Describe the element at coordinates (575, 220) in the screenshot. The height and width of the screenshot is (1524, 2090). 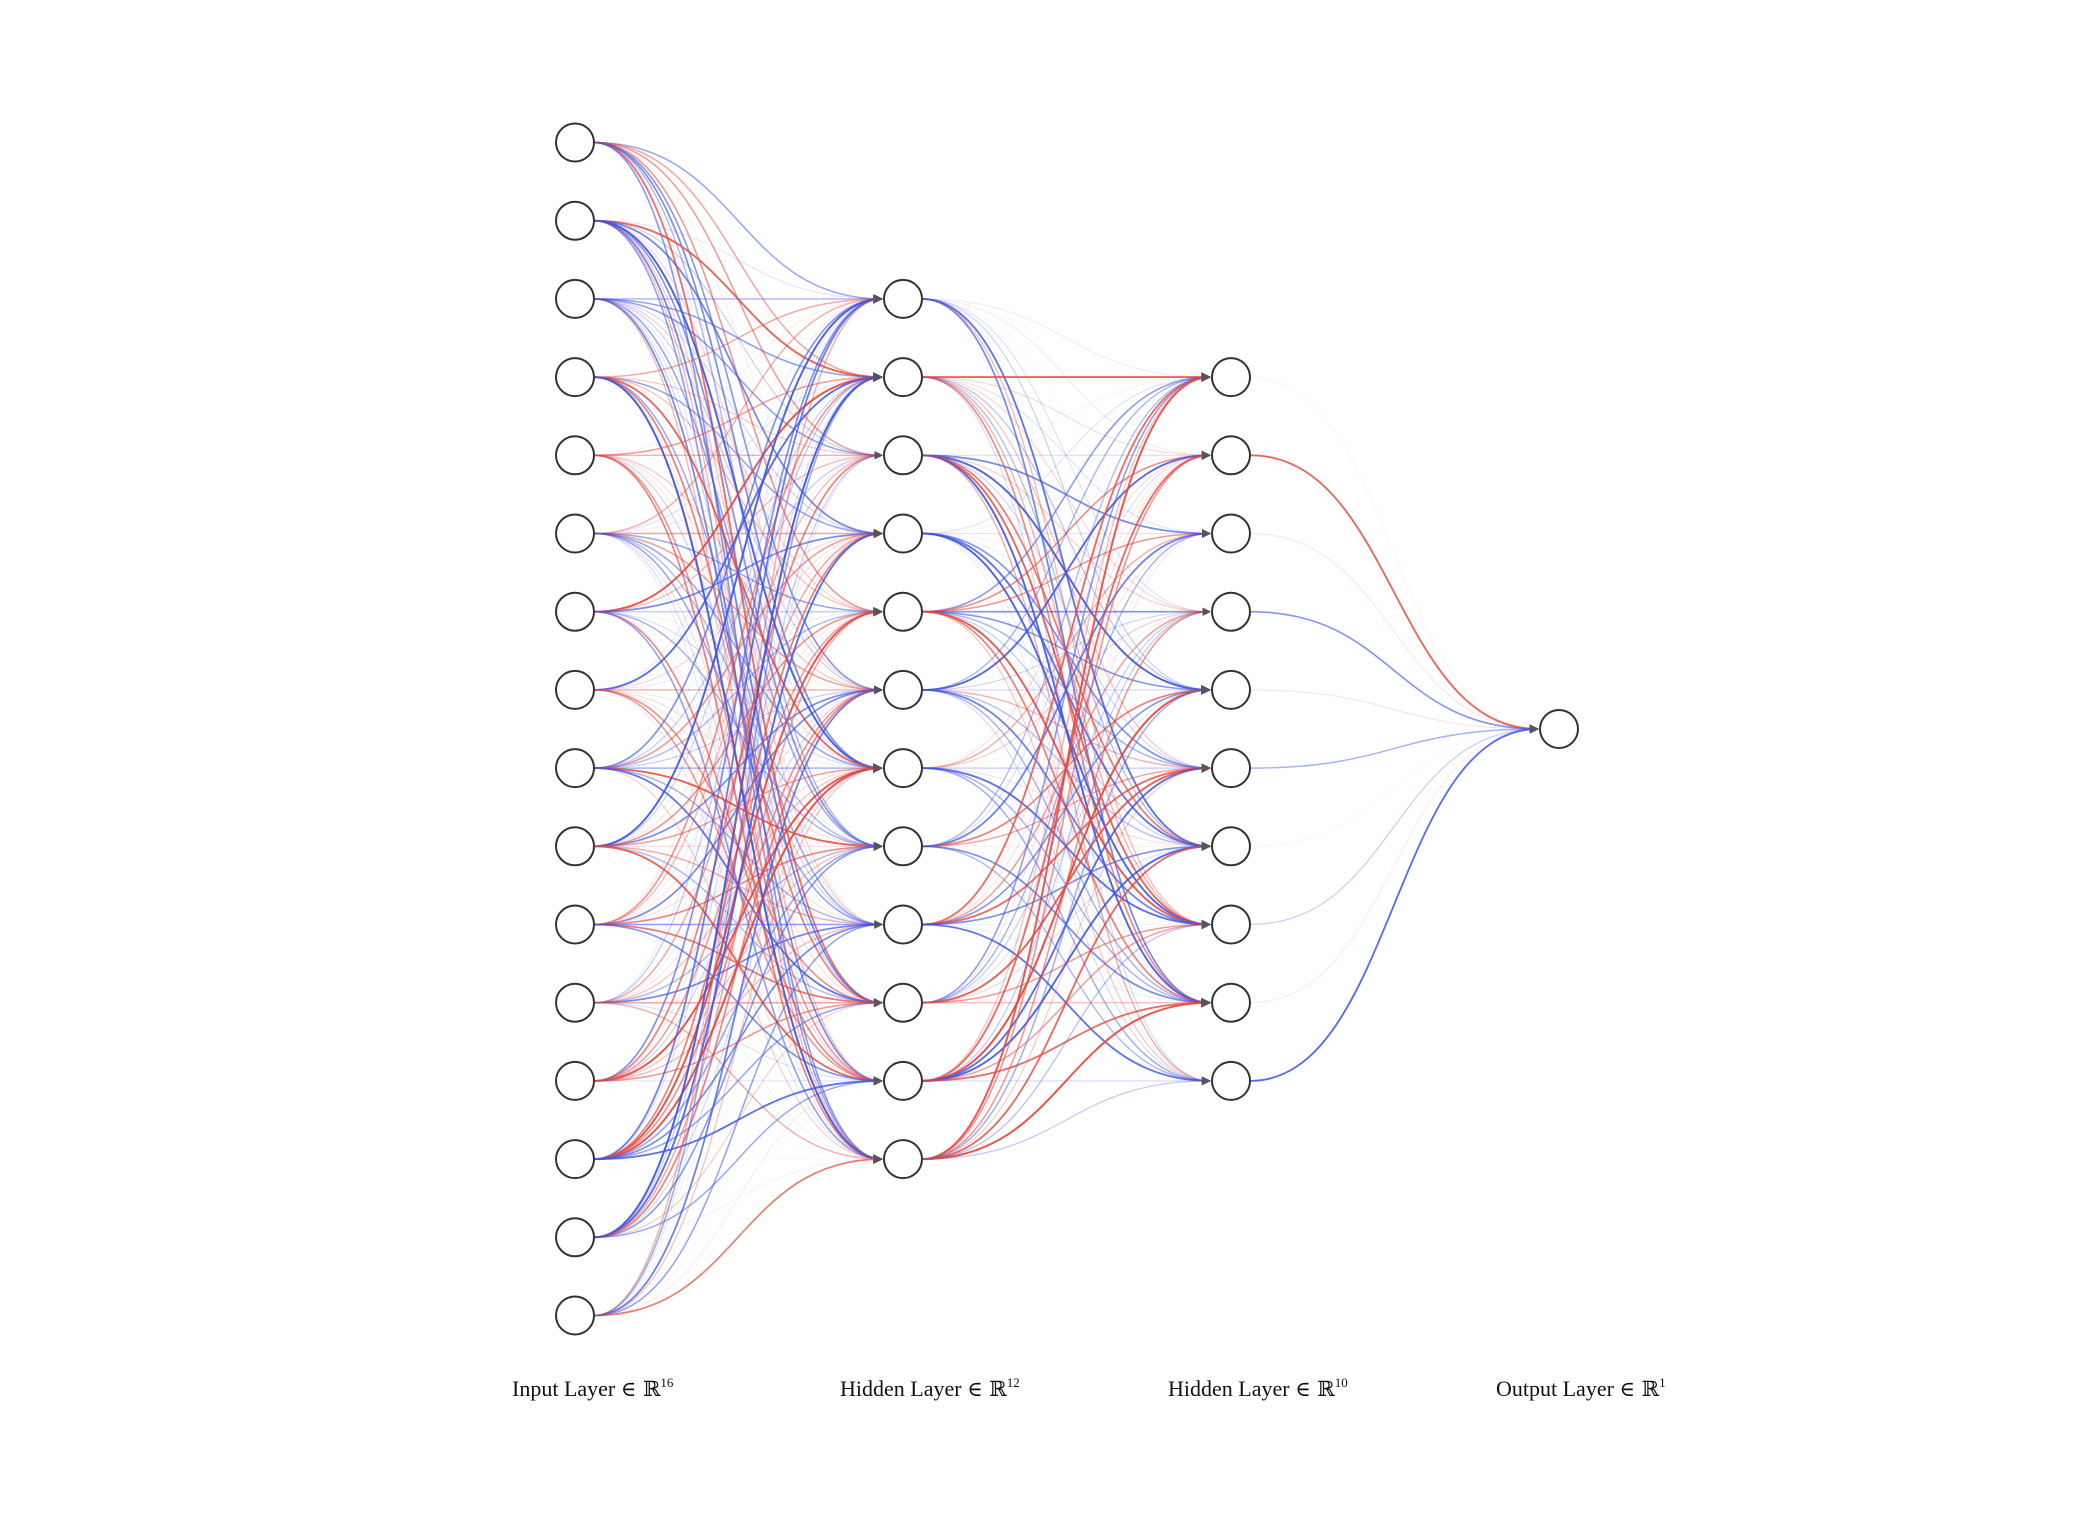
I see `neuron-layer0-node1` at that location.